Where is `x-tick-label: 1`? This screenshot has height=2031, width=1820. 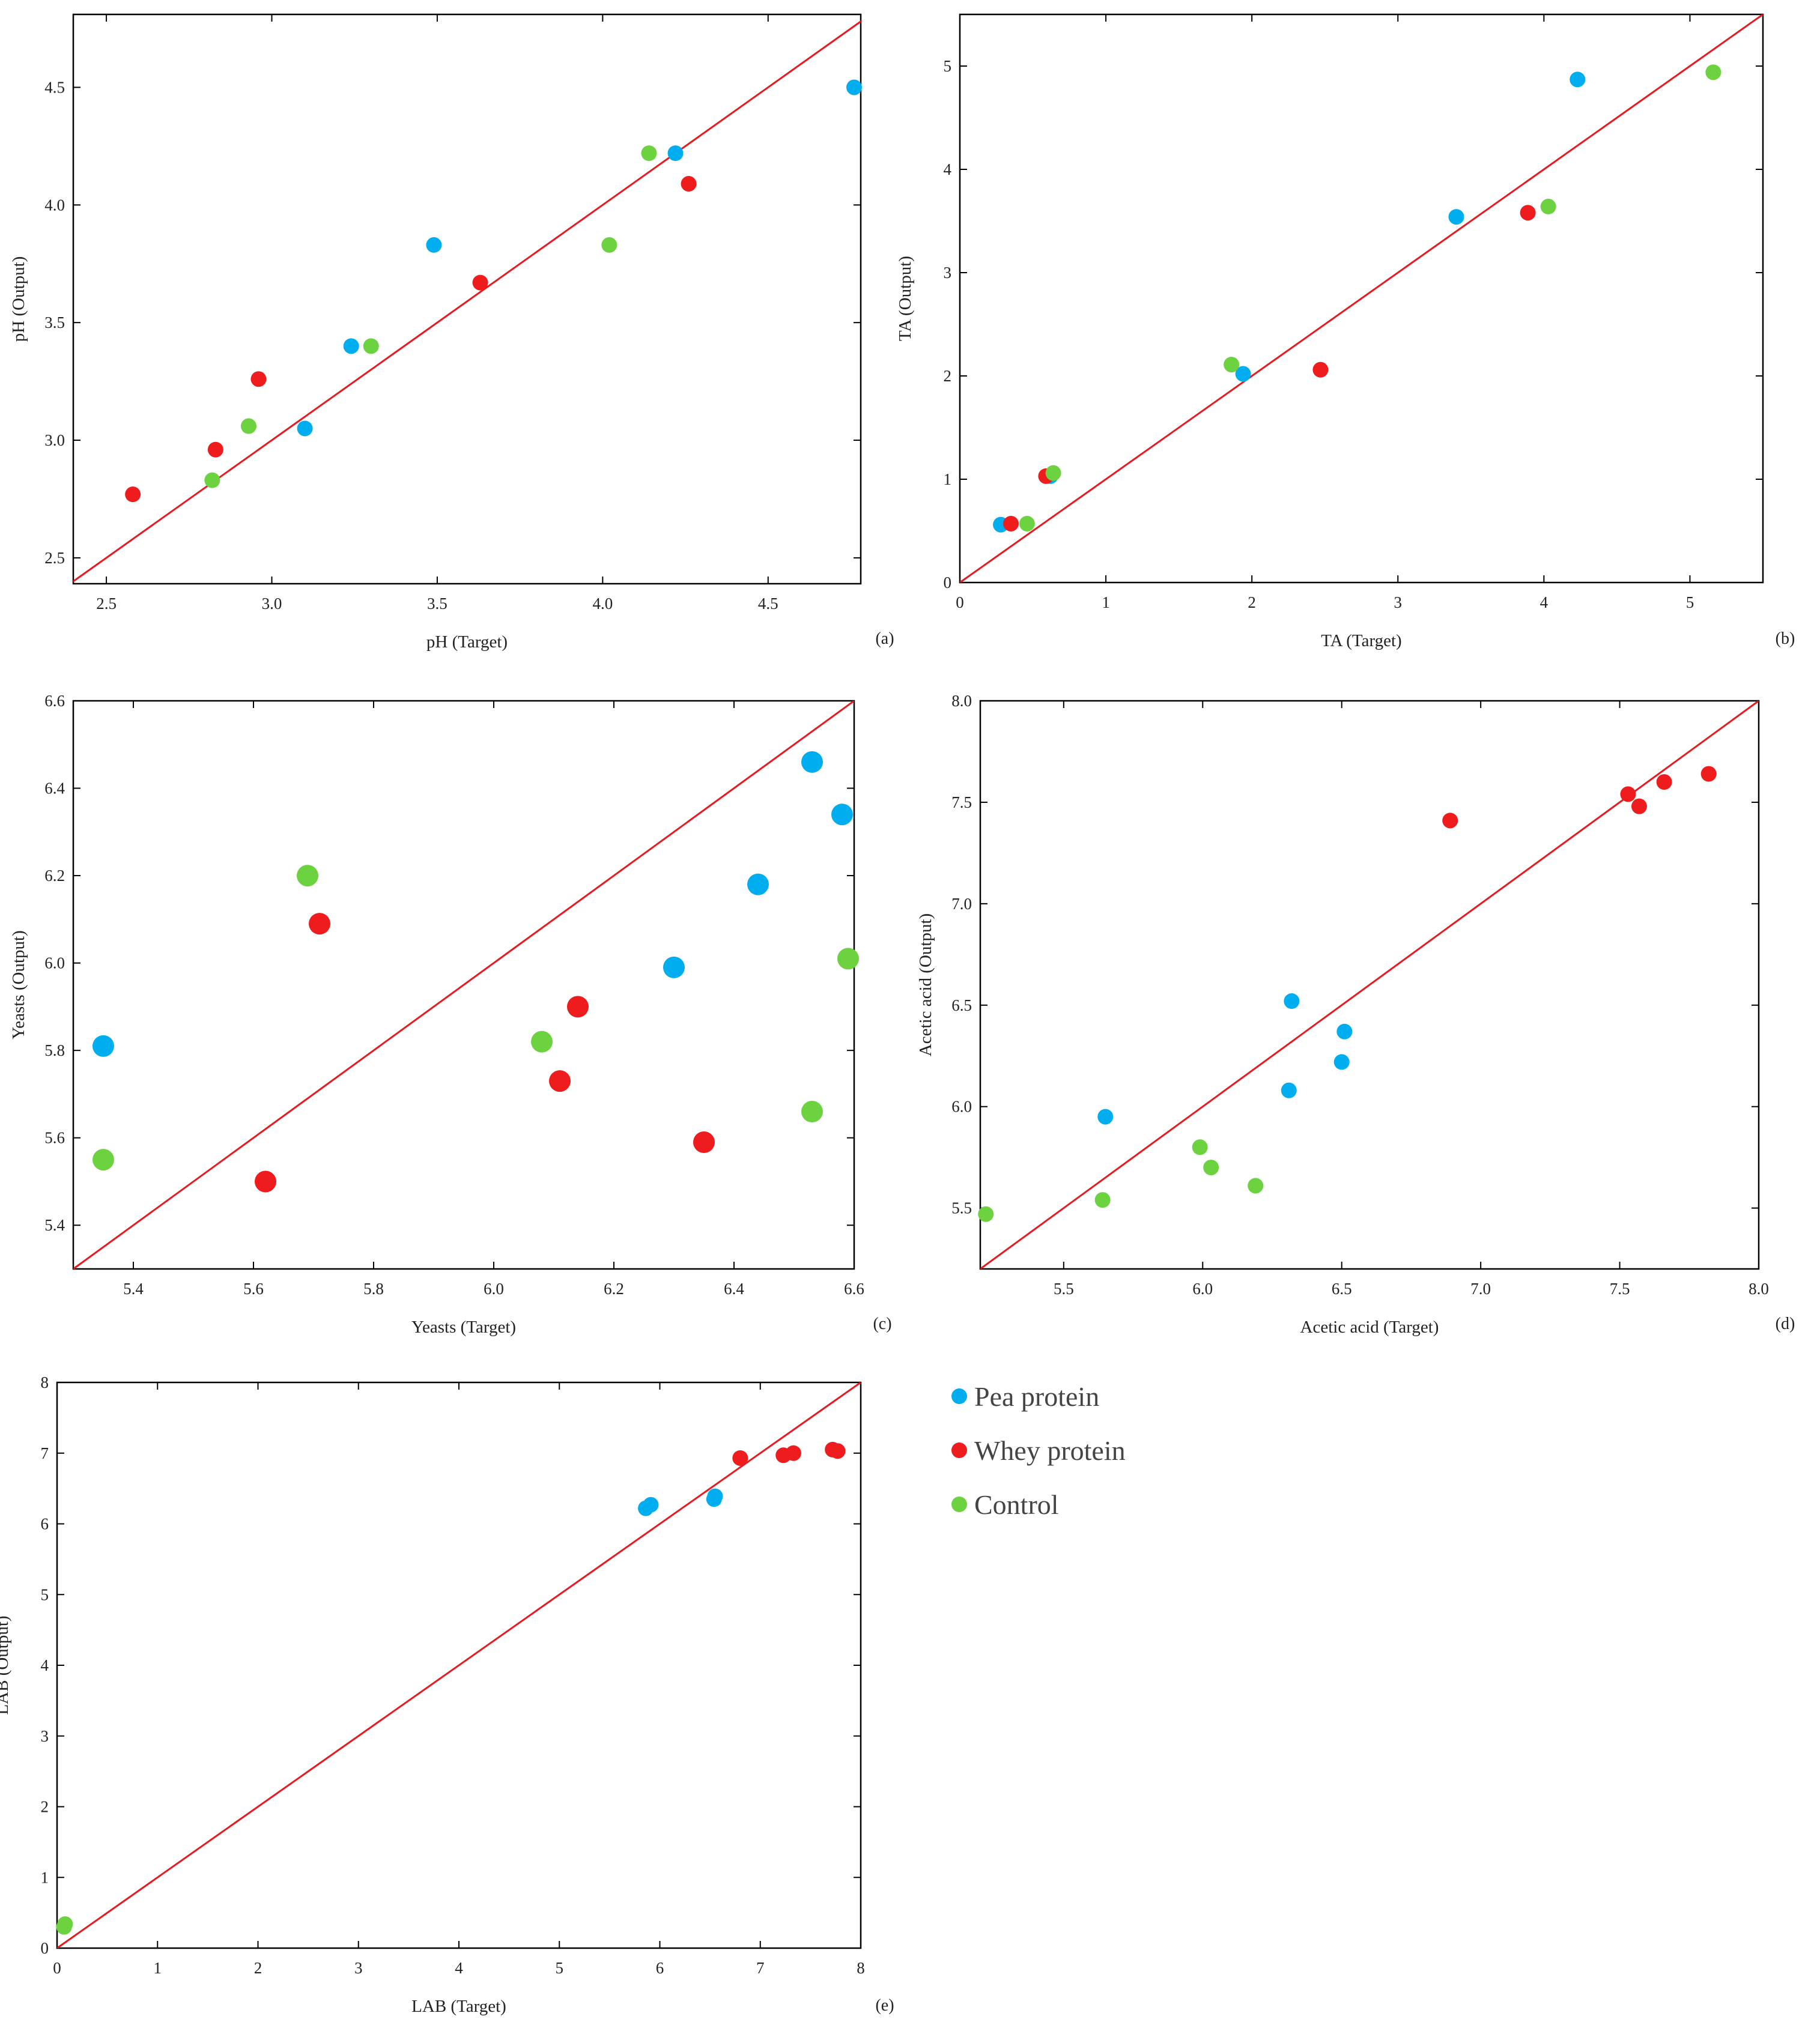
x-tick-label: 1 is located at coordinates (158, 1968).